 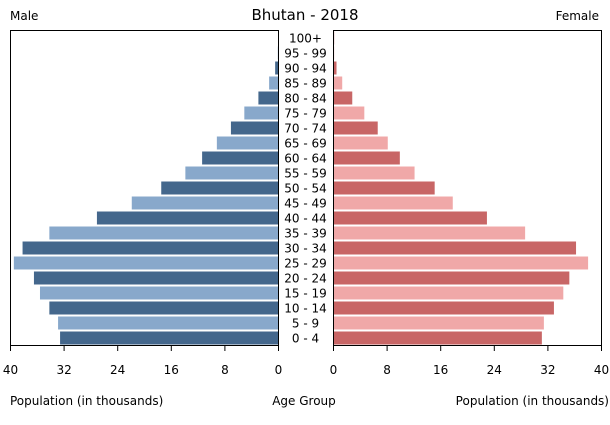 What do you see at coordinates (305, 114) in the screenshot?
I see `age-group-label: 75 - 79` at bounding box center [305, 114].